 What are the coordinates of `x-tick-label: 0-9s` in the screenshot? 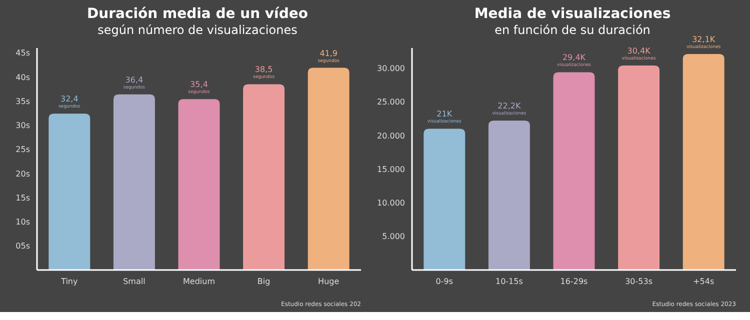 It's located at (445, 281).